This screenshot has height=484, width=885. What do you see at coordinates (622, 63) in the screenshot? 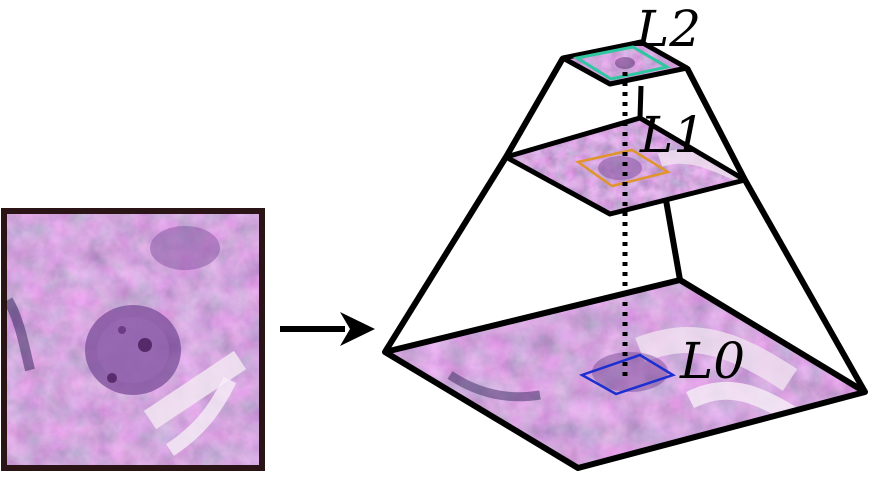
I see `l2-roi-box` at bounding box center [622, 63].